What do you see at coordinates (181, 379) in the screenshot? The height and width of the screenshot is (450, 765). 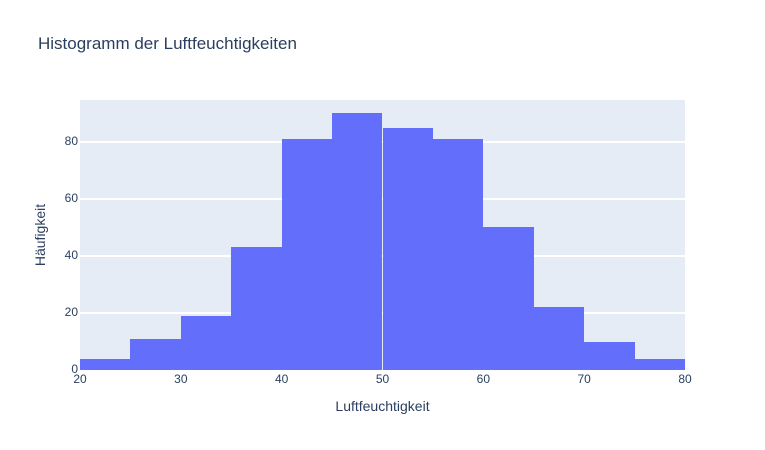 I see `x-tick-label: 30` at bounding box center [181, 379].